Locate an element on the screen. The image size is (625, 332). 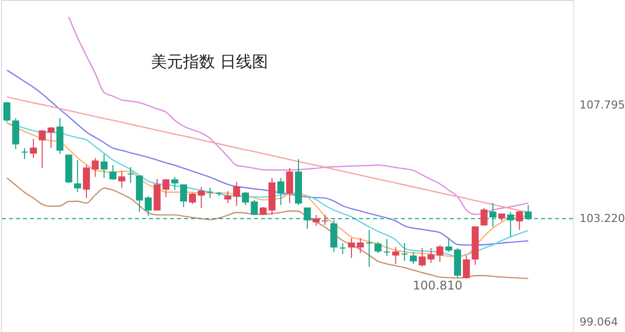
y-tick-label: 107.795 is located at coordinates (602, 105).